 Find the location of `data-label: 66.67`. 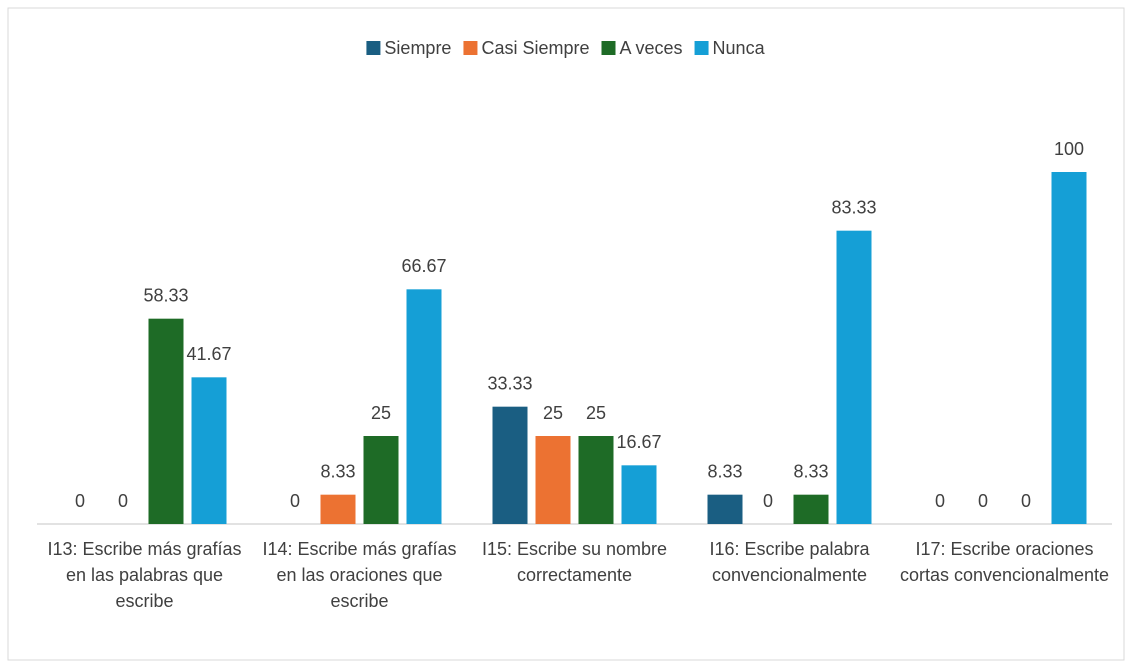

data-label: 66.67 is located at coordinates (423, 266).